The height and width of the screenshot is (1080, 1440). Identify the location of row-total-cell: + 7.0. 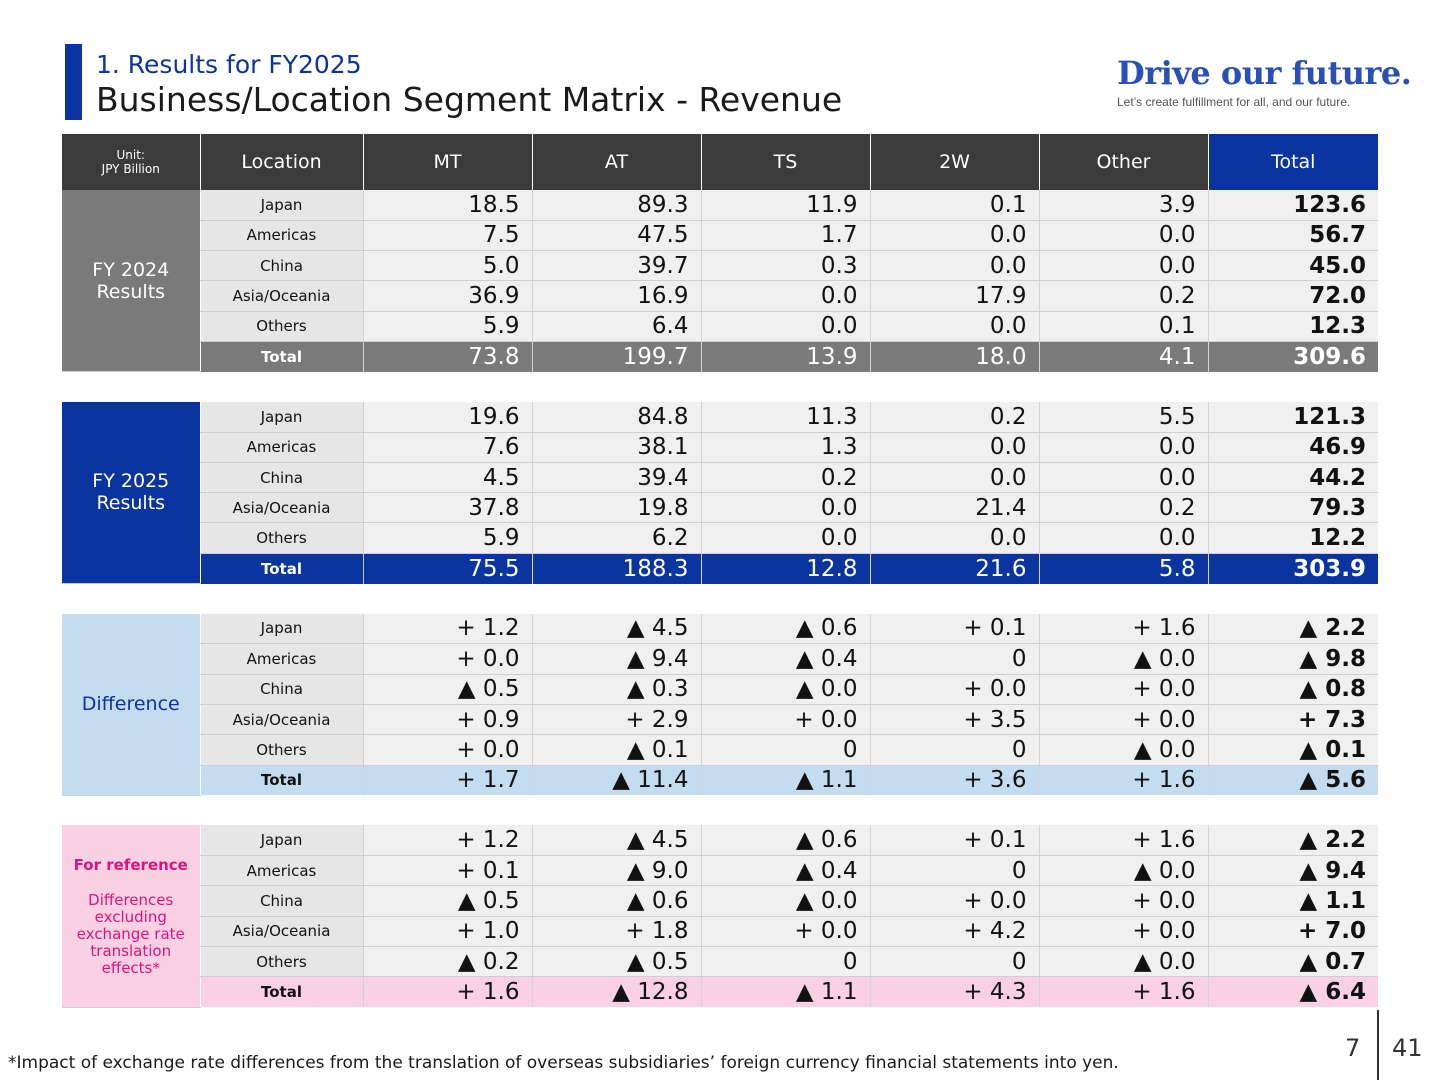
(1293, 932).